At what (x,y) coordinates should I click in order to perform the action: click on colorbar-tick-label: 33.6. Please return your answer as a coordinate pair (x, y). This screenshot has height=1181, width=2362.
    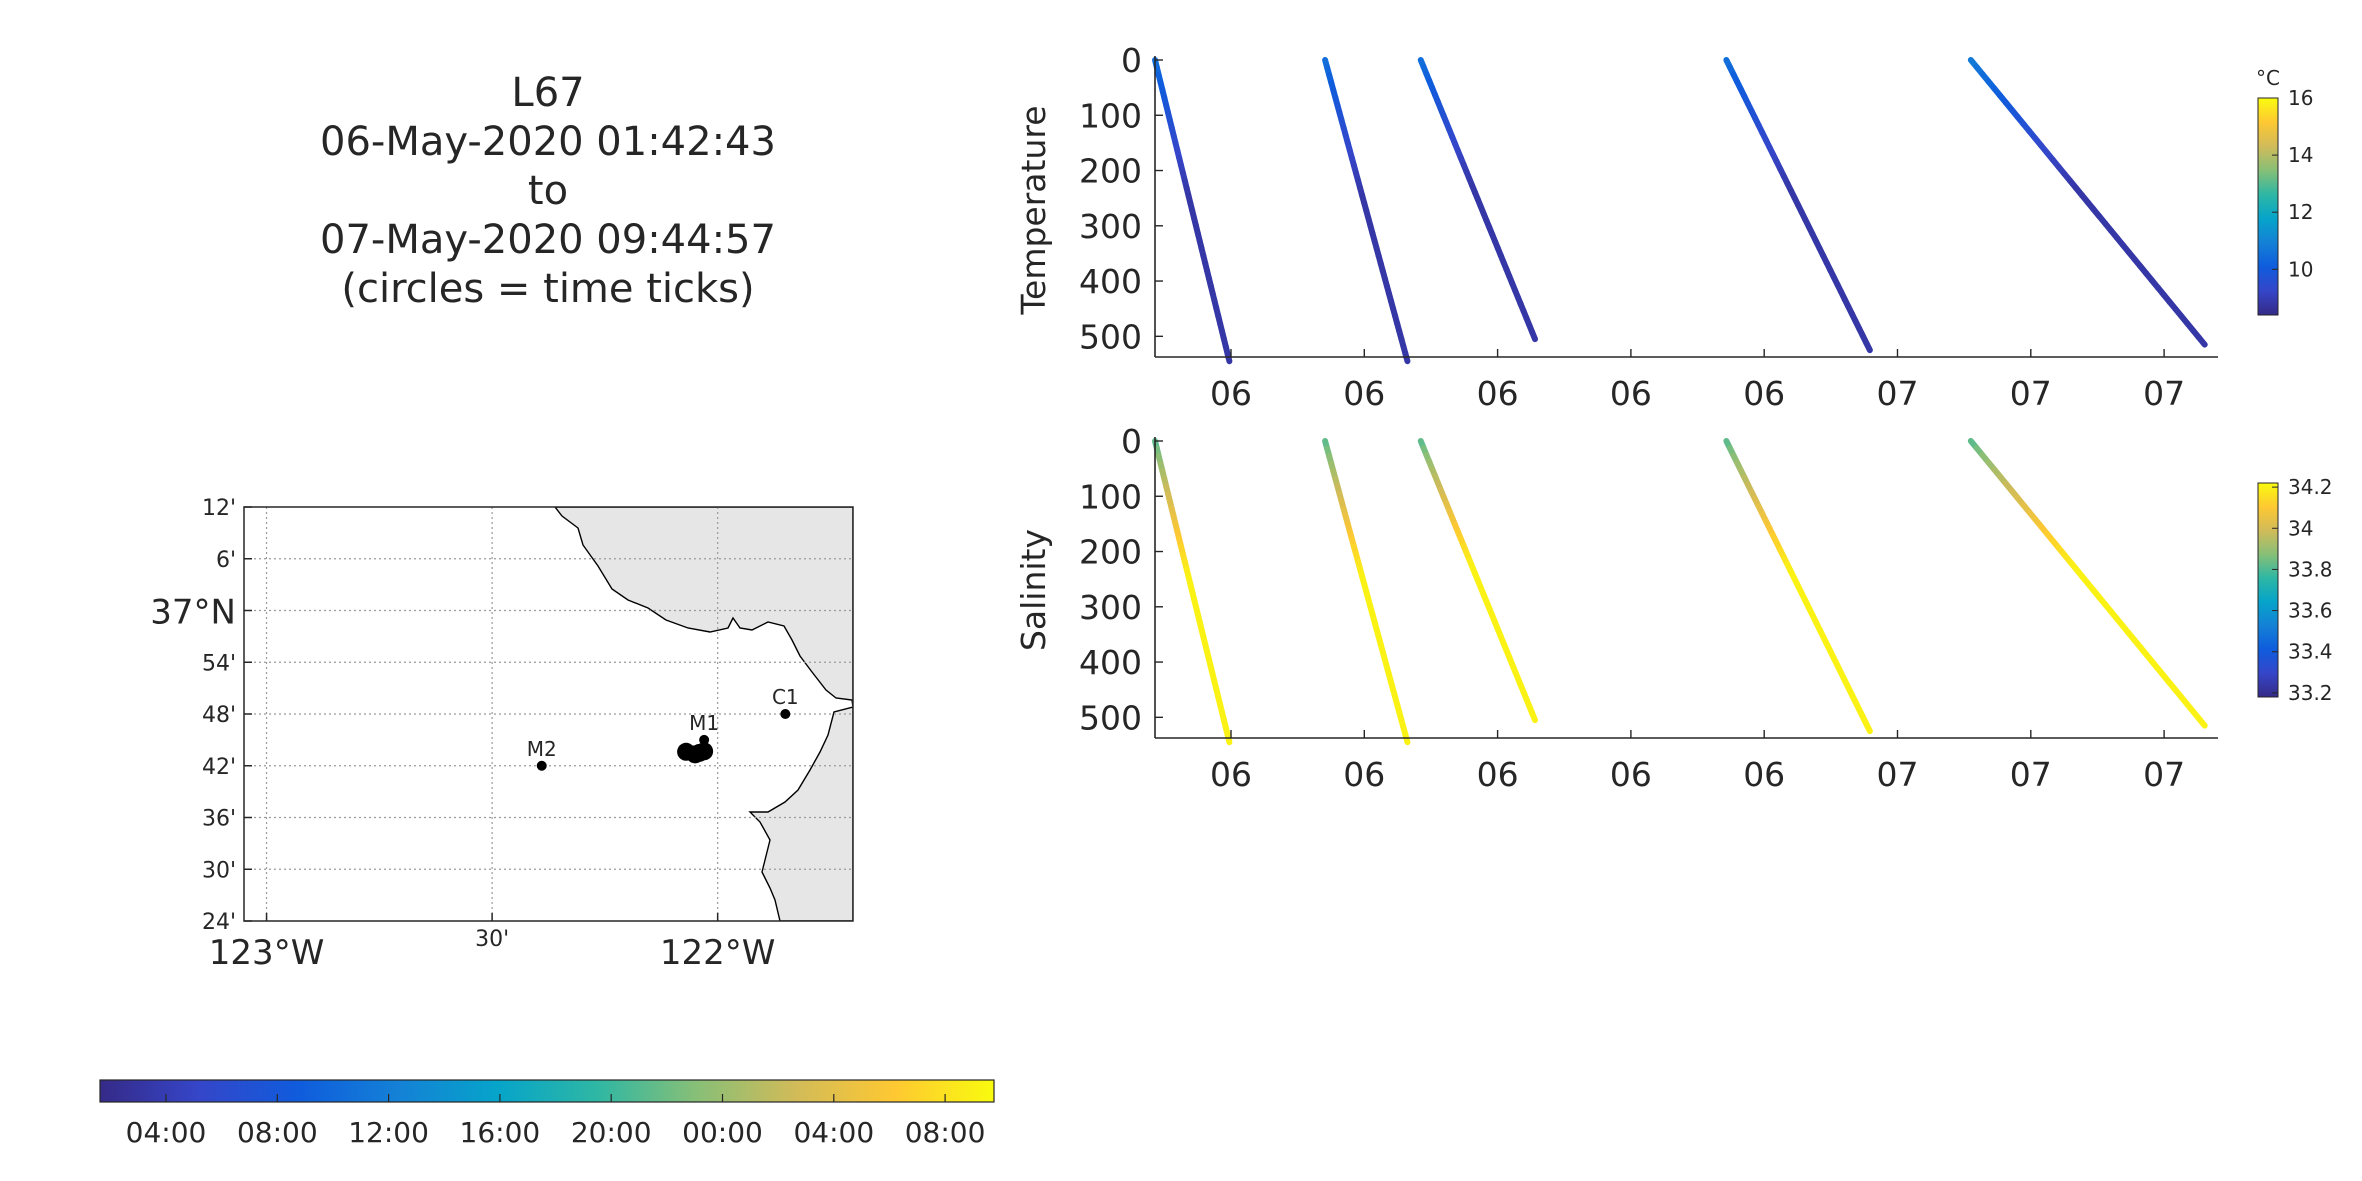
    Looking at the image, I should click on (2310, 611).